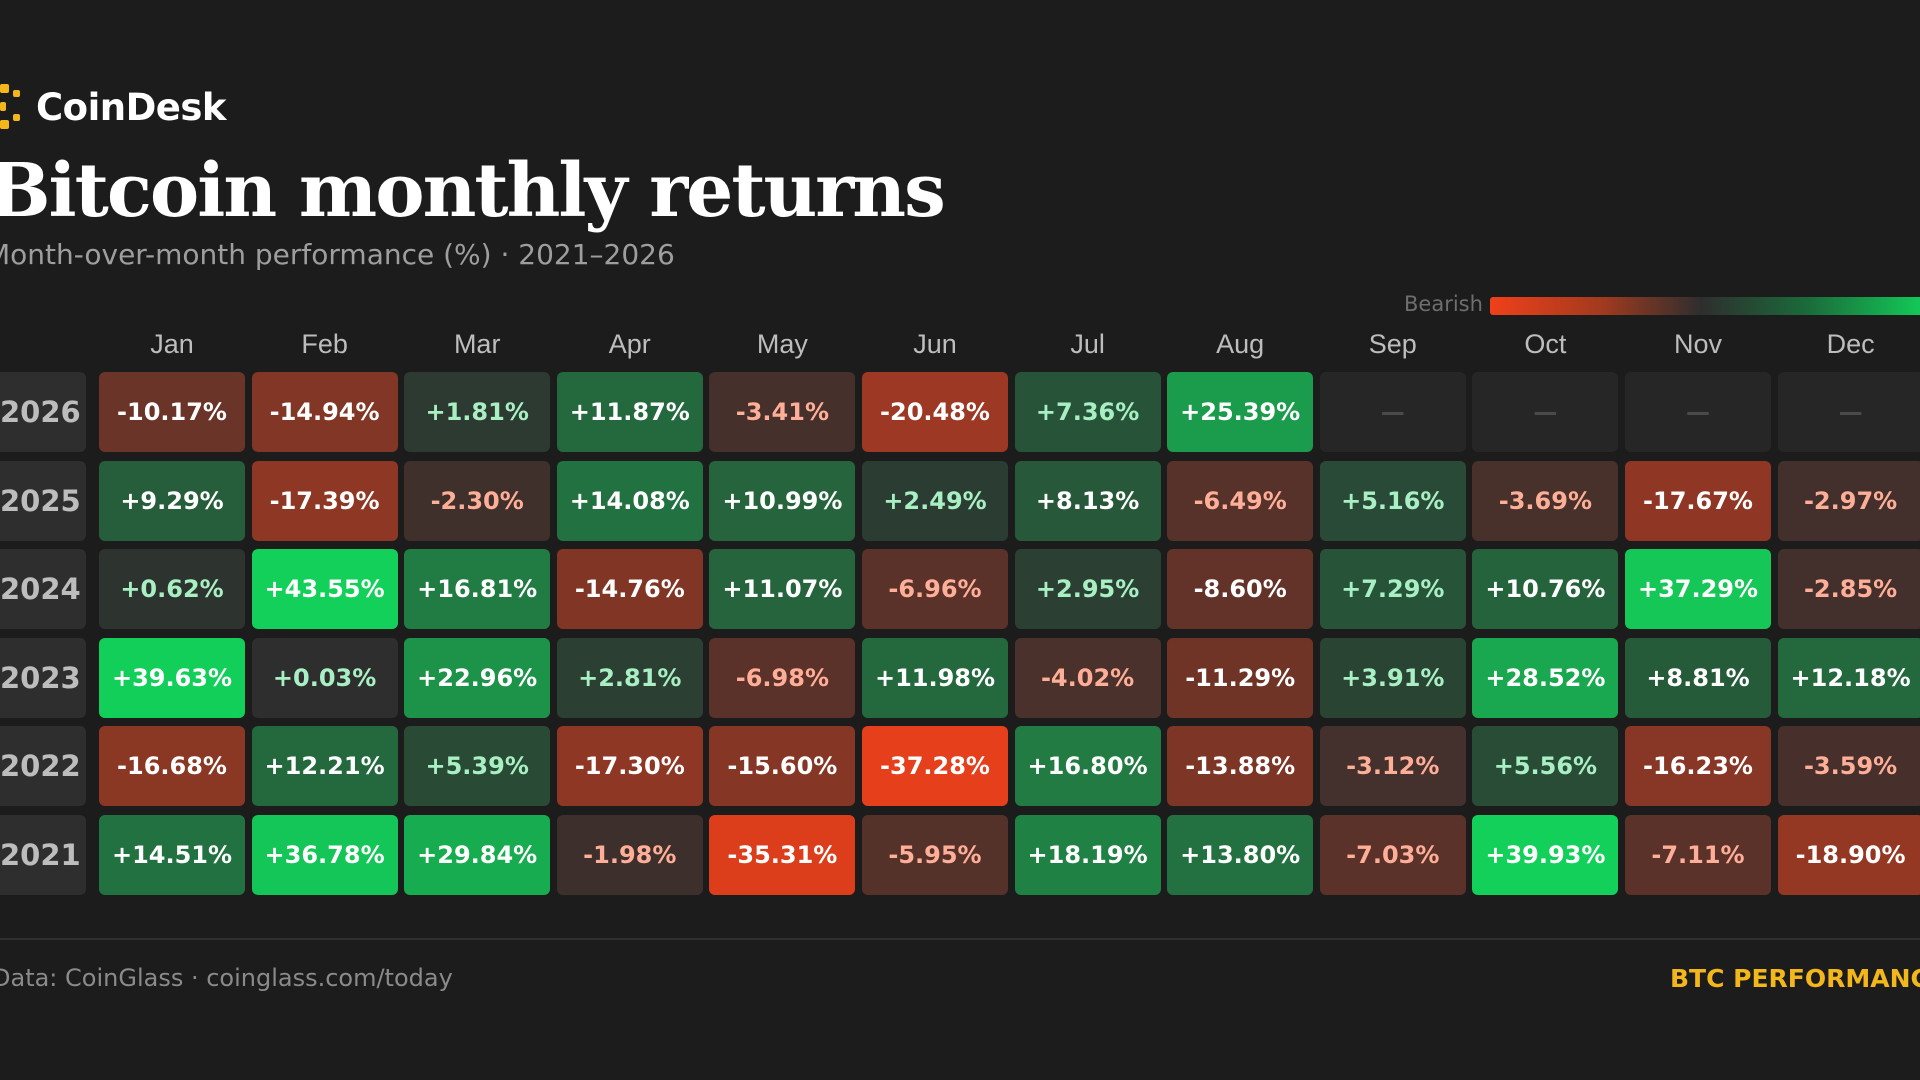 Image resolution: width=1920 pixels, height=1080 pixels. Describe the element at coordinates (1705, 306) in the screenshot. I see `legend-gradient-bar` at that location.